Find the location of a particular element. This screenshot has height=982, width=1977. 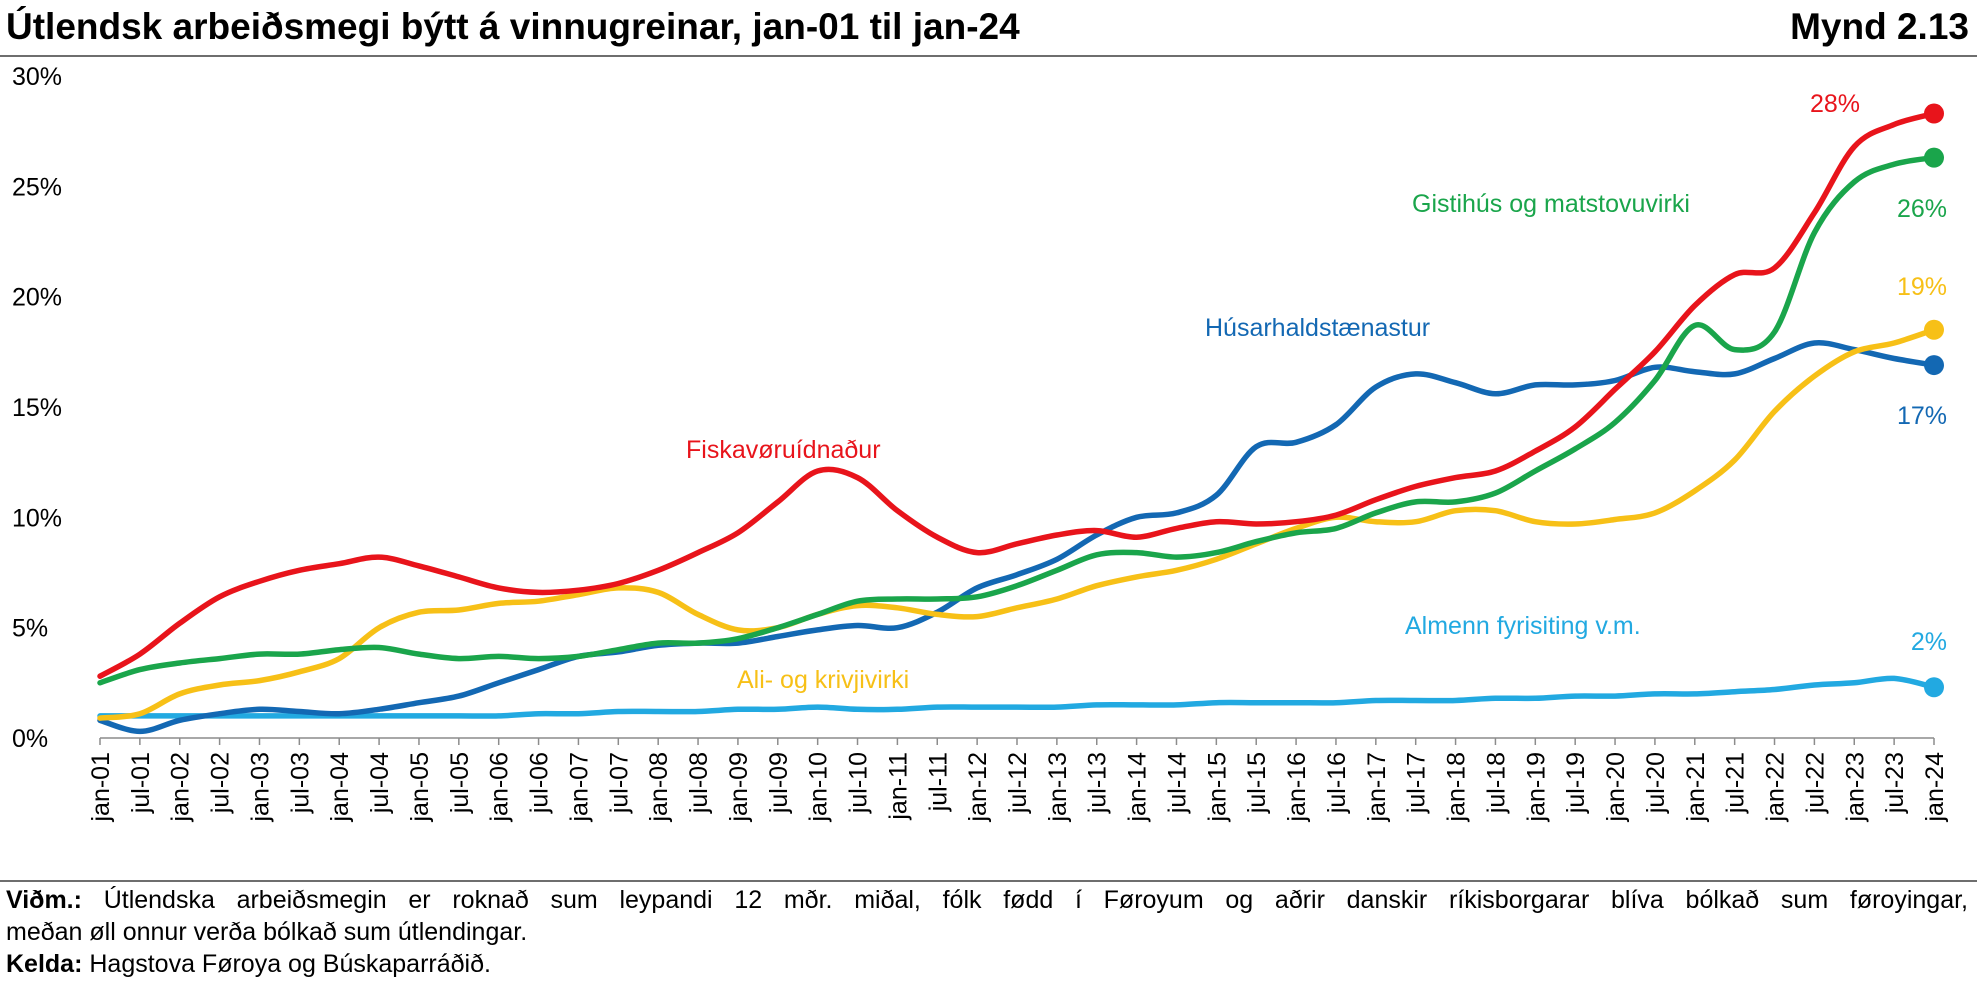

x-tick-label: jan-10 is located at coordinates (819, 787).